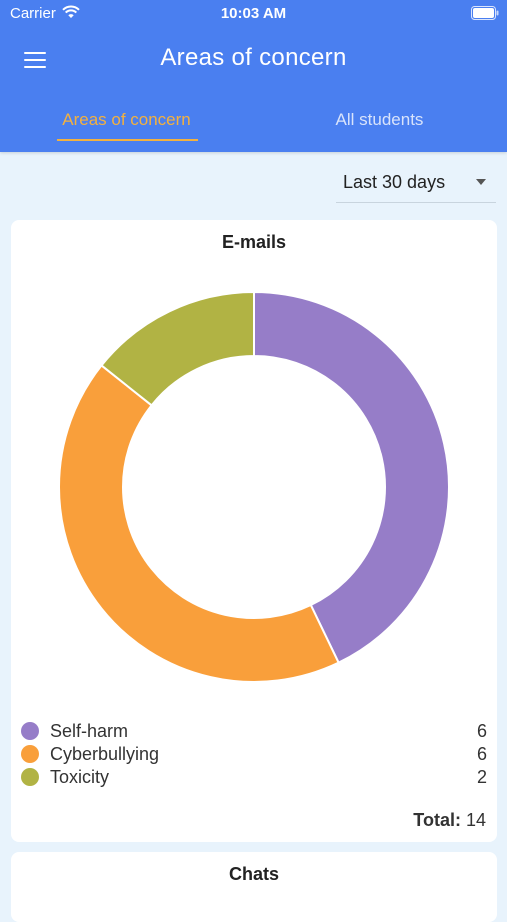  I want to click on page-title: Areas of concern, so click(253, 57).